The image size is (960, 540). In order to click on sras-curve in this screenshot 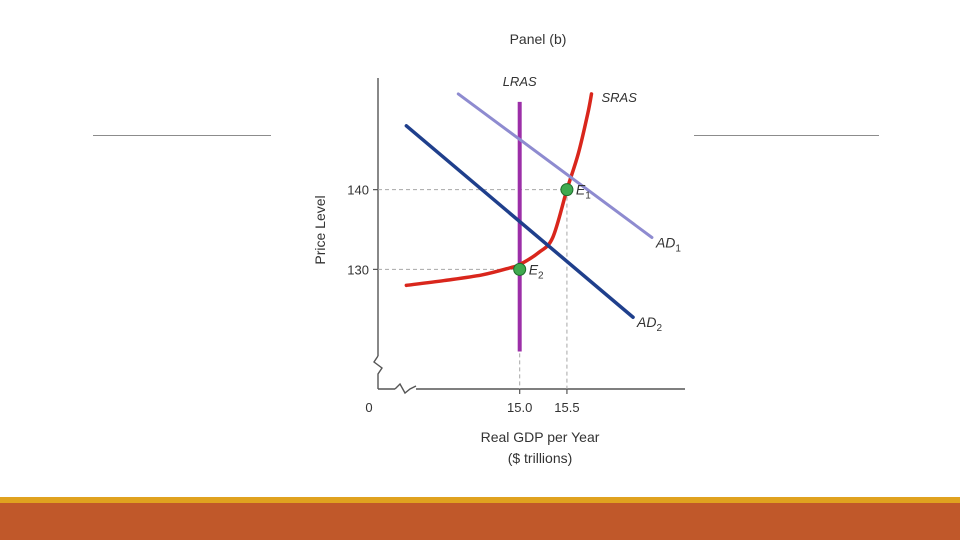, I will do `click(499, 190)`.